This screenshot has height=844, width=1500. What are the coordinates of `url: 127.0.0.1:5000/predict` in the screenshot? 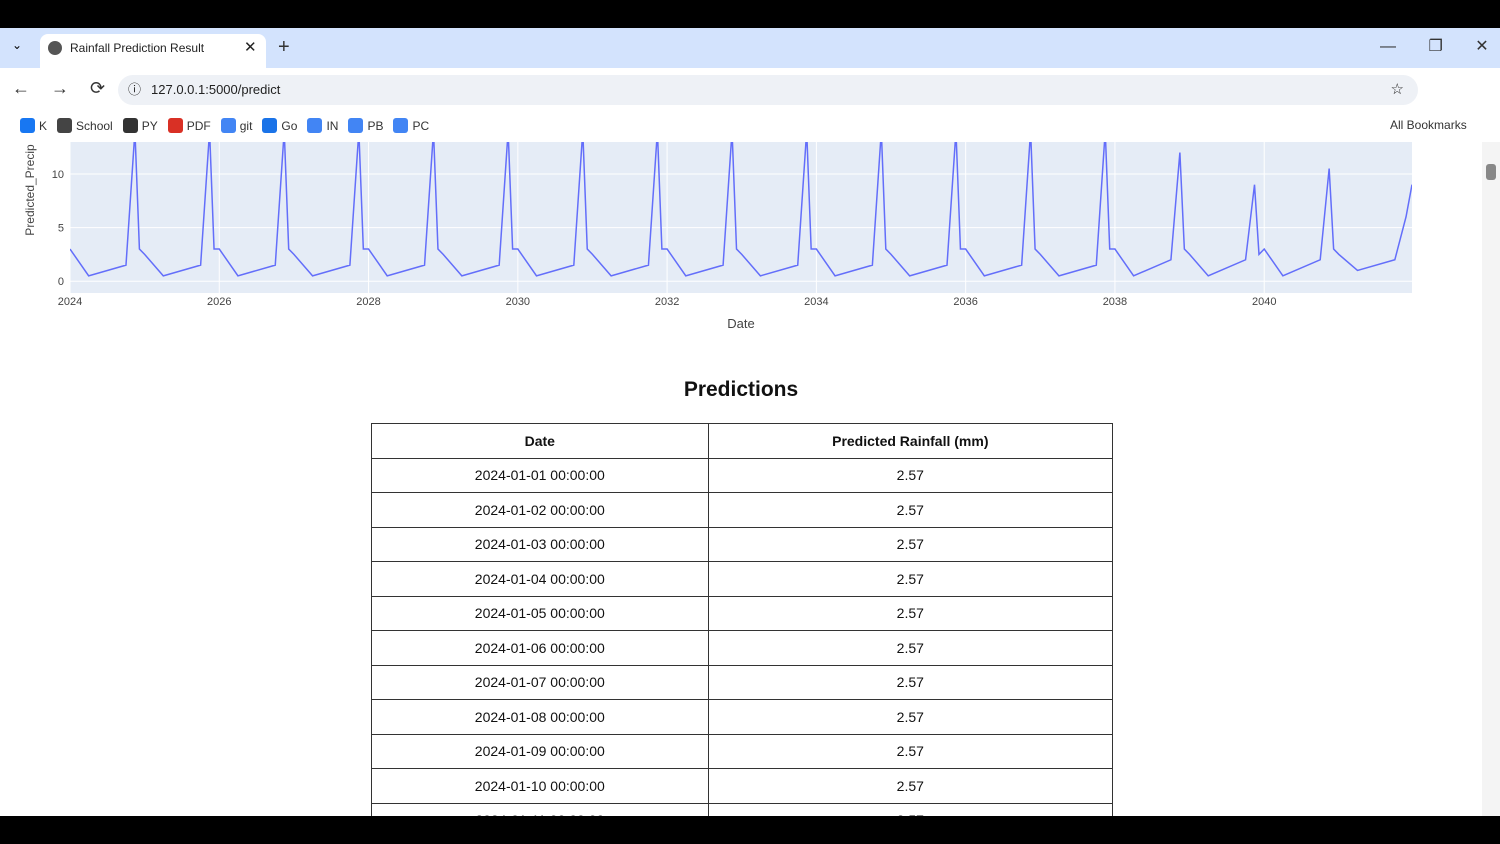 It's located at (216, 89).